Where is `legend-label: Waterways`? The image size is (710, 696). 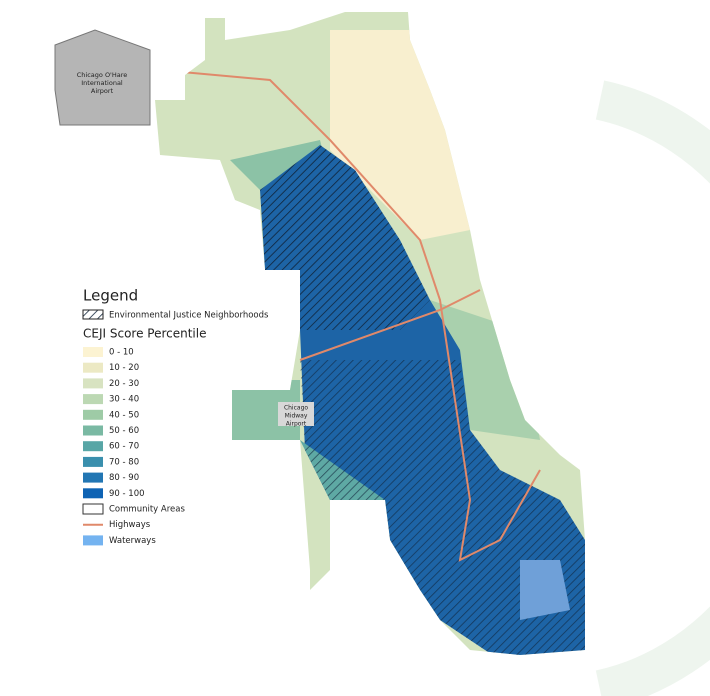 legend-label: Waterways is located at coordinates (132, 541).